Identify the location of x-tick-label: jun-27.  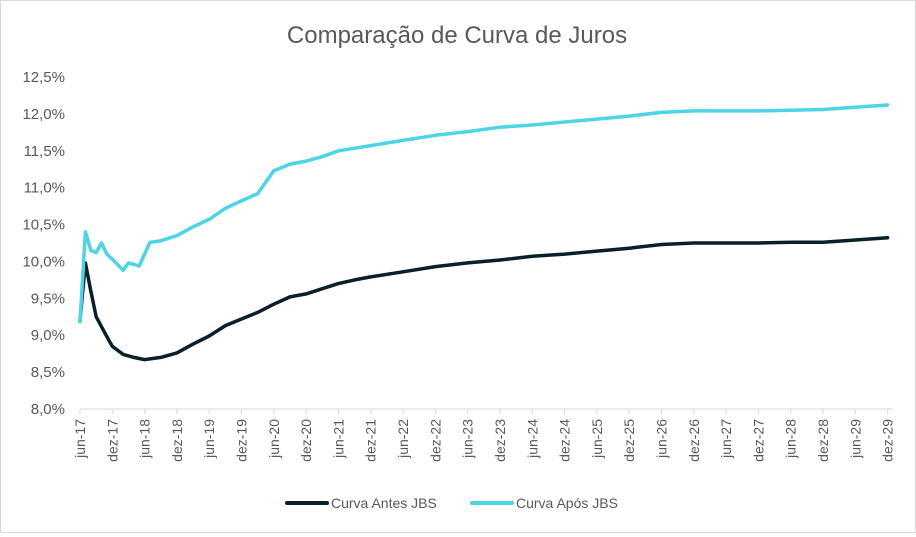
(726, 439).